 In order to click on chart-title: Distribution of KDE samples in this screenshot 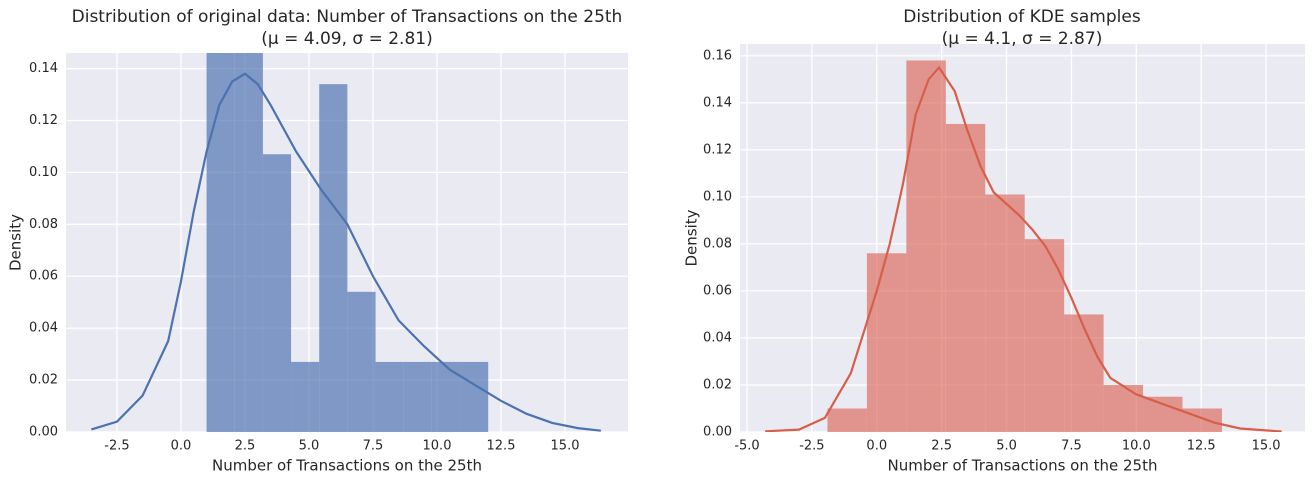, I will do `click(1022, 17)`.